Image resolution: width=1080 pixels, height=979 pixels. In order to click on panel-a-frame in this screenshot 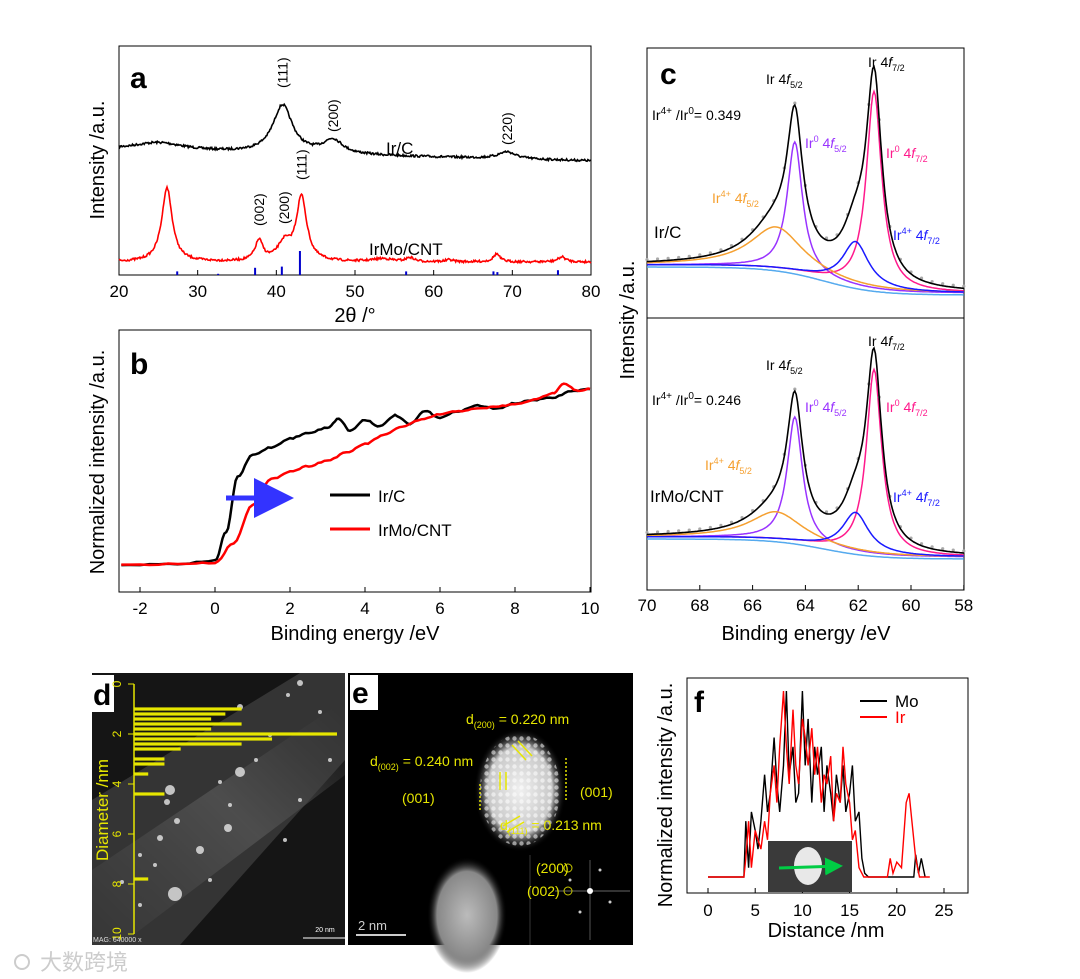, I will do `click(355, 160)`.